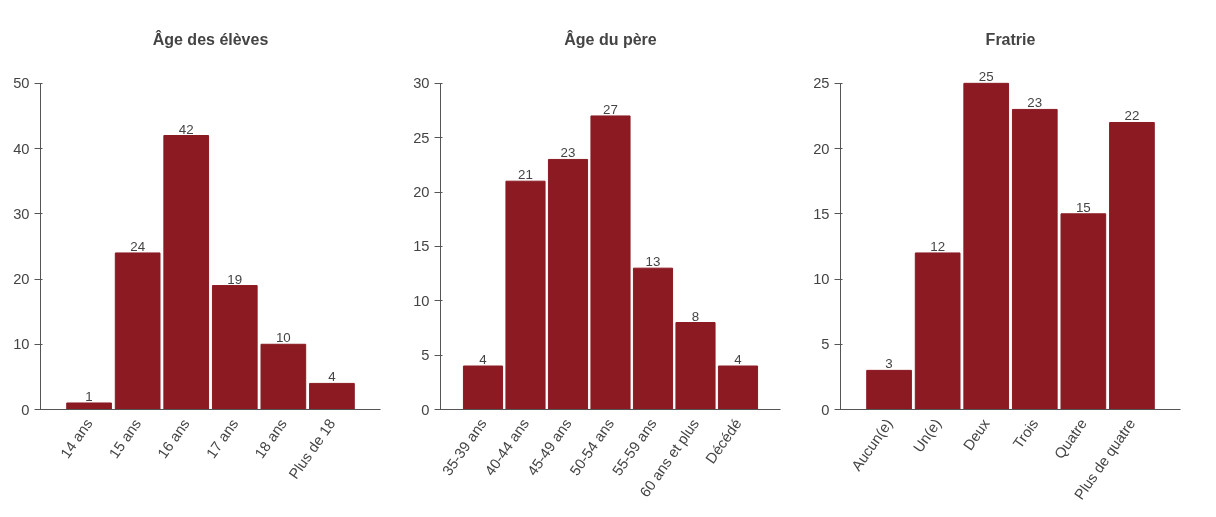 This screenshot has width=1216, height=517. What do you see at coordinates (938, 246) in the screenshot?
I see `data-label: 12` at bounding box center [938, 246].